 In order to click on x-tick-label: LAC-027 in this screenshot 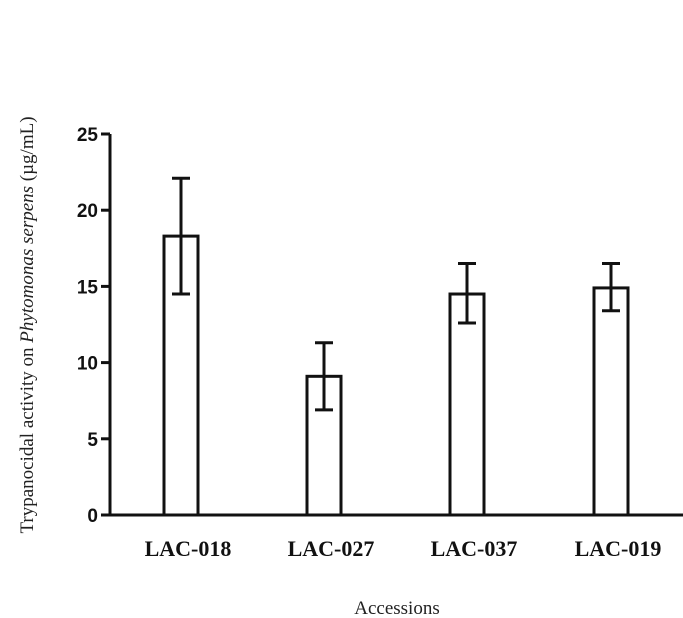, I will do `click(331, 548)`.